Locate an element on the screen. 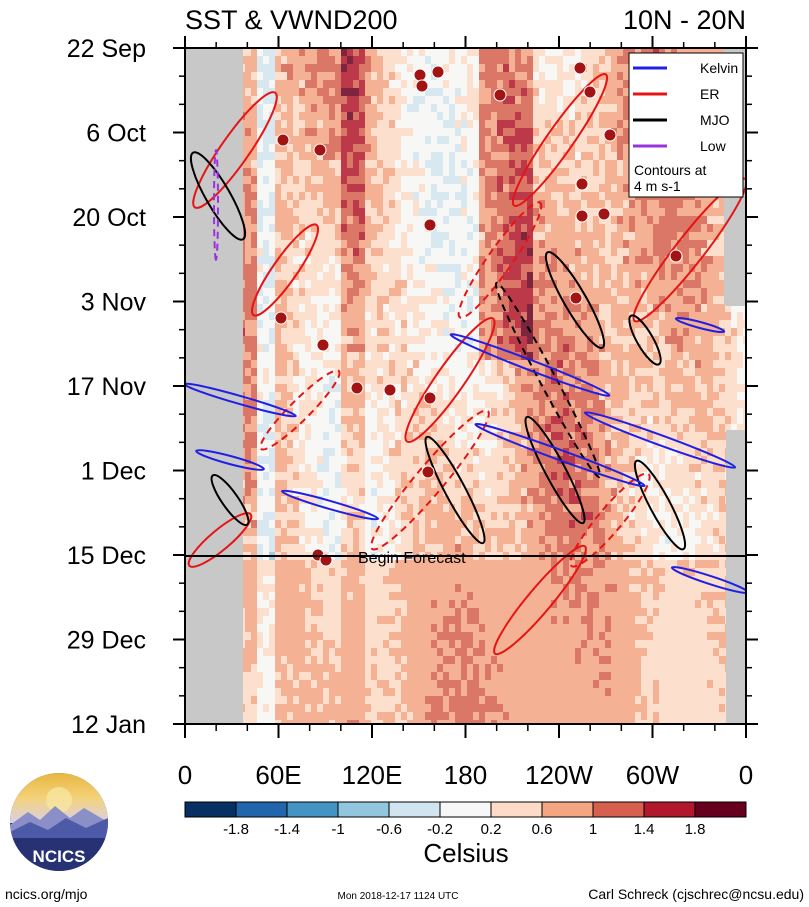 The width and height of the screenshot is (809, 907). y-tick-label: 15 Dec is located at coordinates (106, 556).